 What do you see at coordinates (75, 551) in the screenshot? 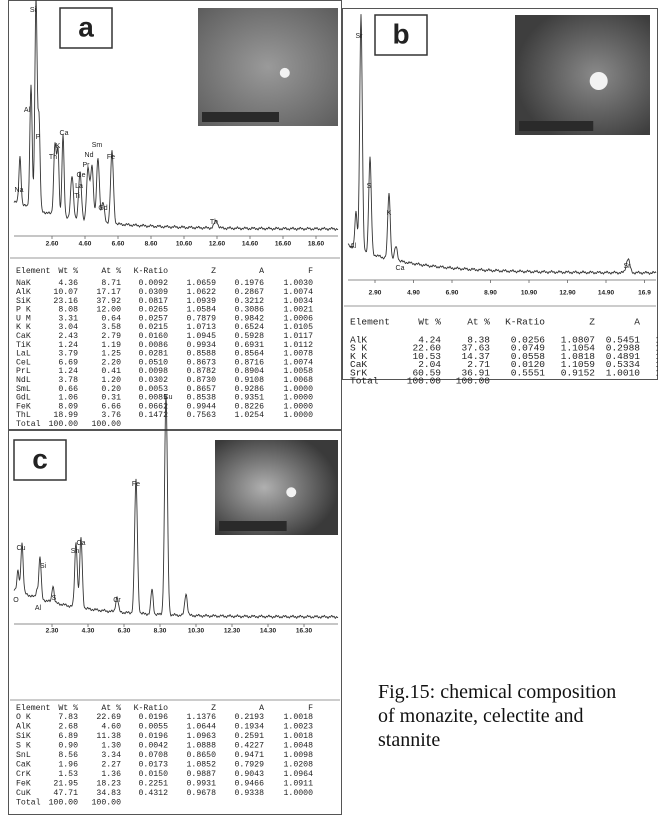
I see `peak-label: Sn` at bounding box center [75, 551].